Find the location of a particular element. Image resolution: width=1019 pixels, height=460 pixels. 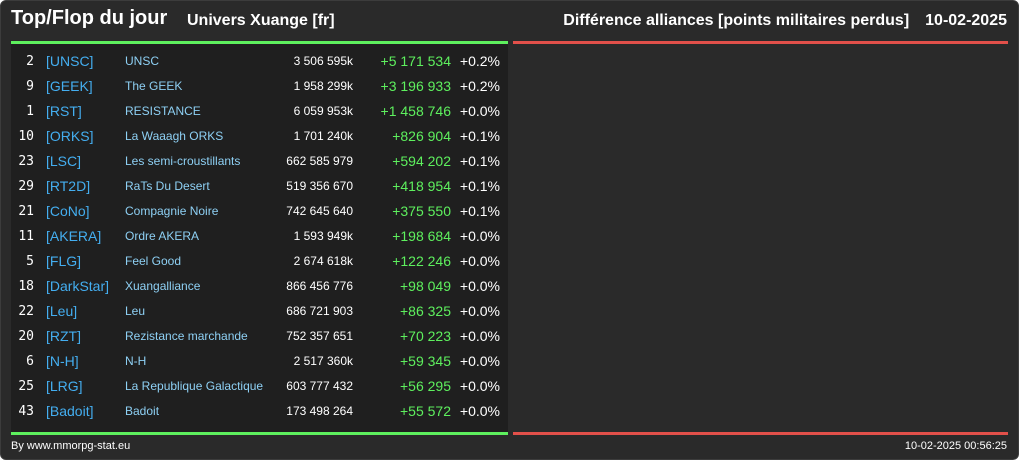

alliance-tag: [Badoit] is located at coordinates (70, 411).